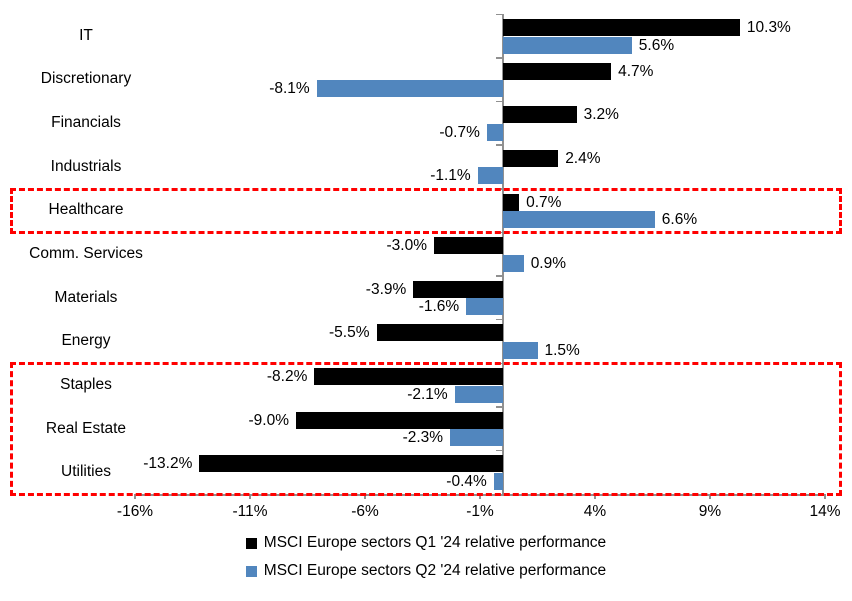 This screenshot has height=601, width=852. I want to click on q1-value-label: 3.2%, so click(601, 115).